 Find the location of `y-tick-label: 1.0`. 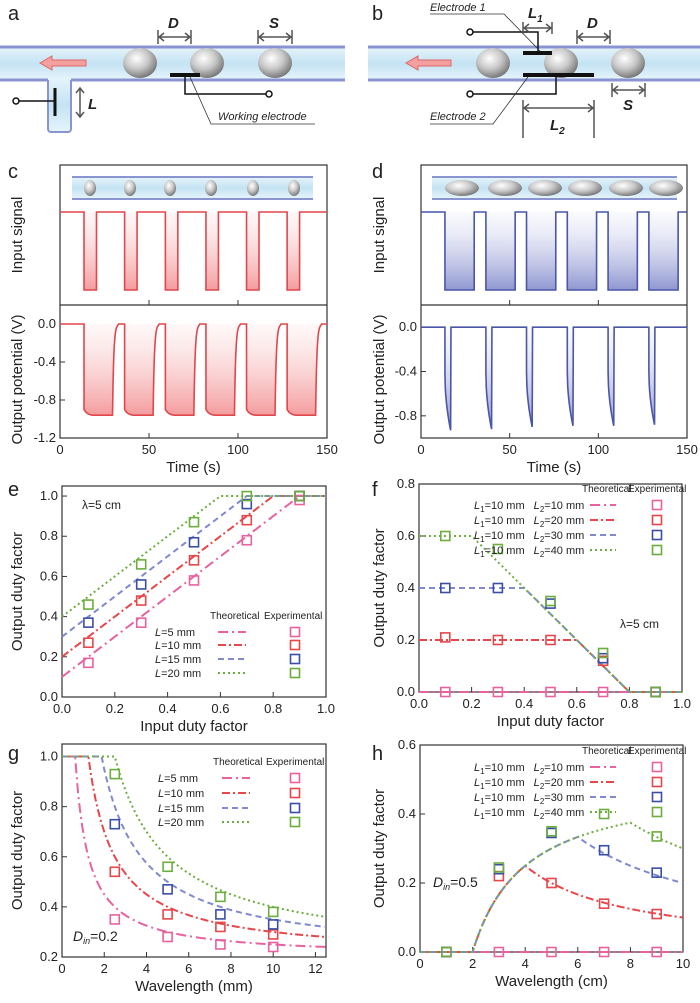

y-tick-label: 1.0 is located at coordinates (49, 495).